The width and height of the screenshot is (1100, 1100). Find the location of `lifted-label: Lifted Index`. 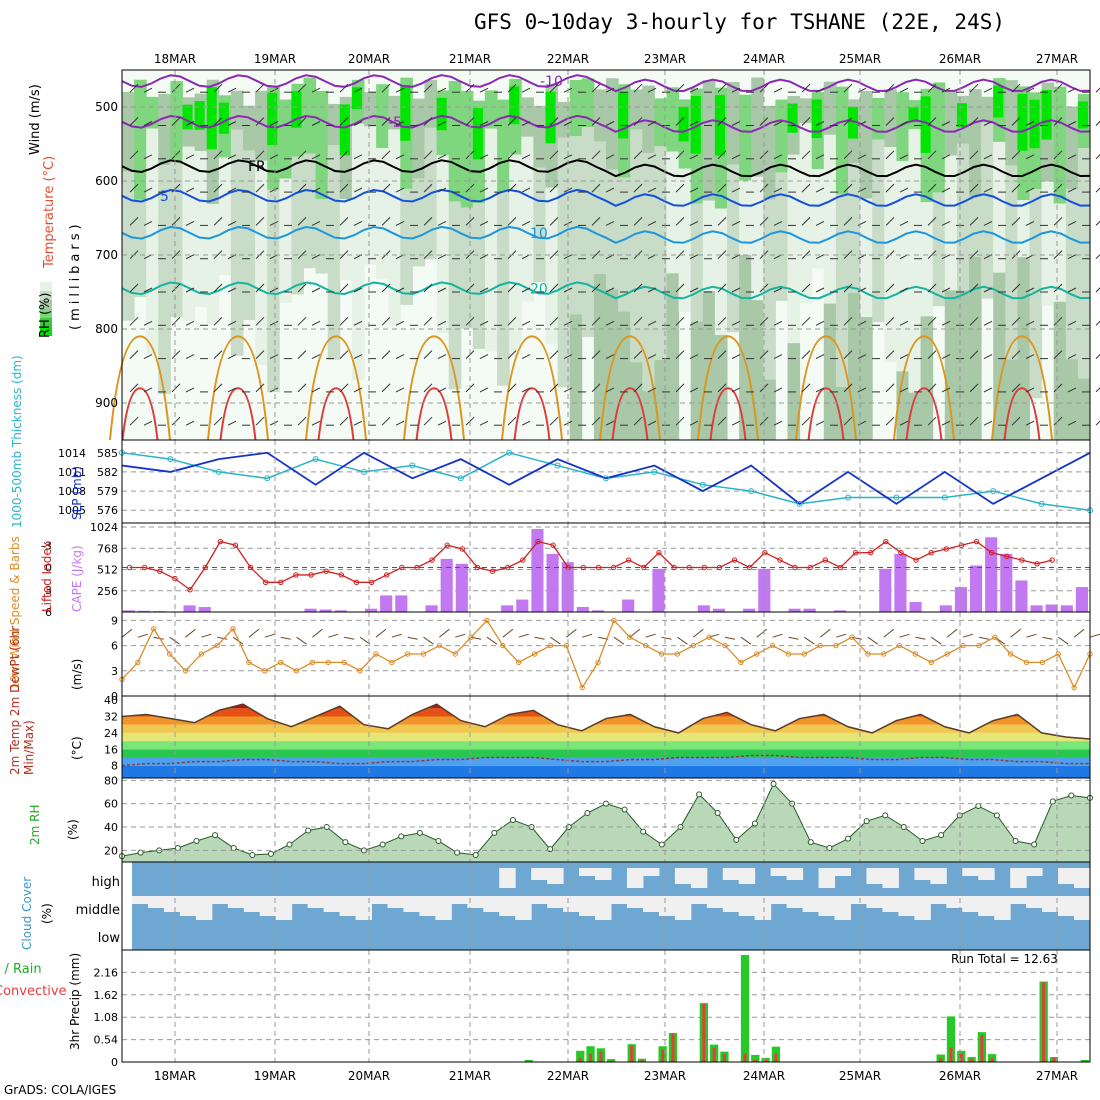

lifted-label: Lifted Index is located at coordinates (47, 576).